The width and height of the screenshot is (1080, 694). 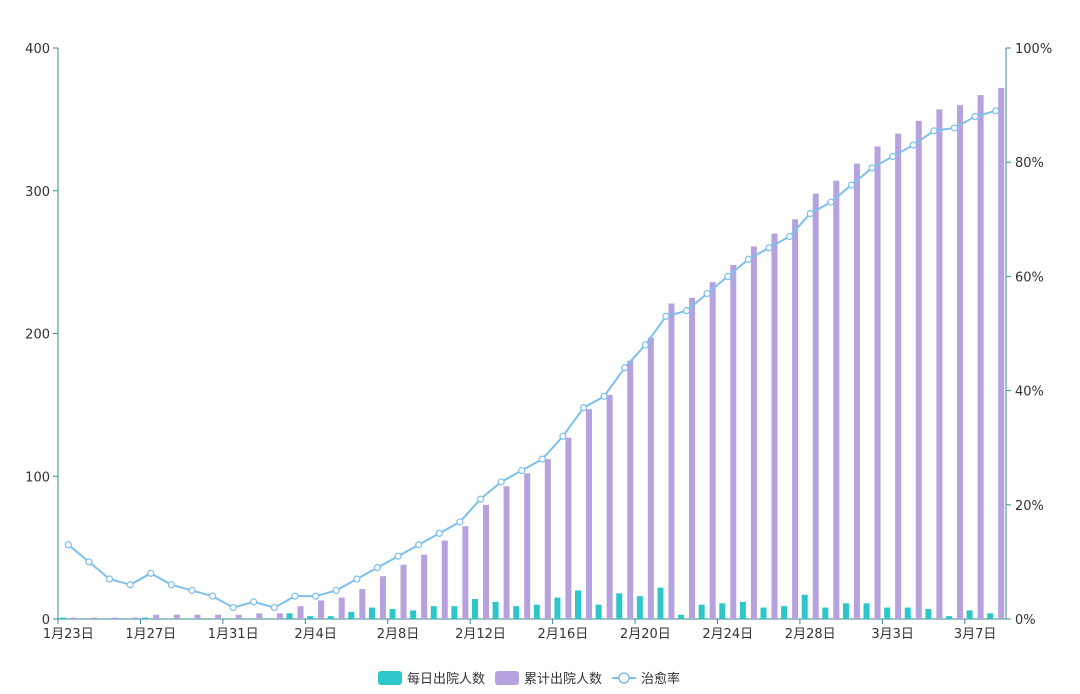 What do you see at coordinates (37, 335) in the screenshot?
I see `left-axis-tick-label: 200` at bounding box center [37, 335].